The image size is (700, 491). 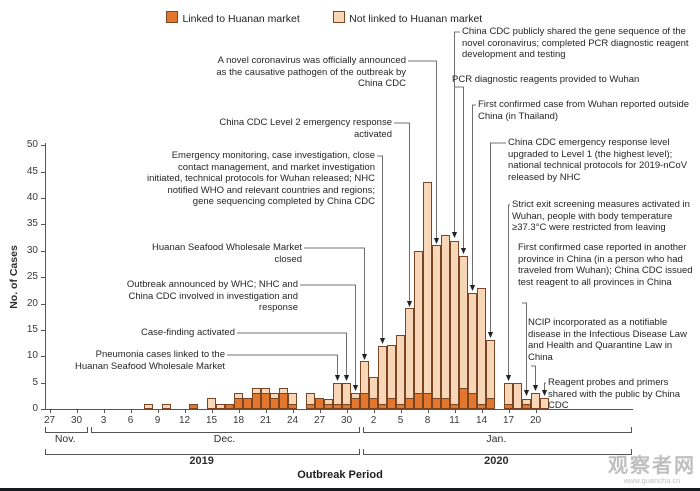 What do you see at coordinates (346, 420) in the screenshot?
I see `x-tick-label: 30` at bounding box center [346, 420].